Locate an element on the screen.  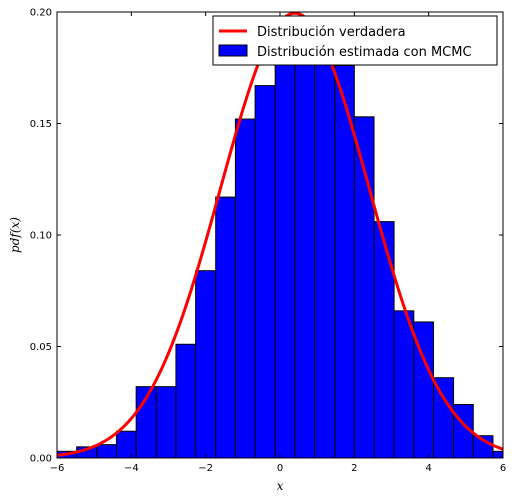
y-tick-label: 0.05 is located at coordinates (41, 347).